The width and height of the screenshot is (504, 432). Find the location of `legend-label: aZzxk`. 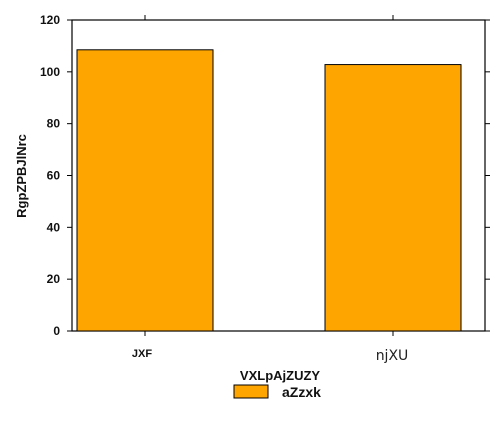

legend-label: aZzxk is located at coordinates (301, 392).